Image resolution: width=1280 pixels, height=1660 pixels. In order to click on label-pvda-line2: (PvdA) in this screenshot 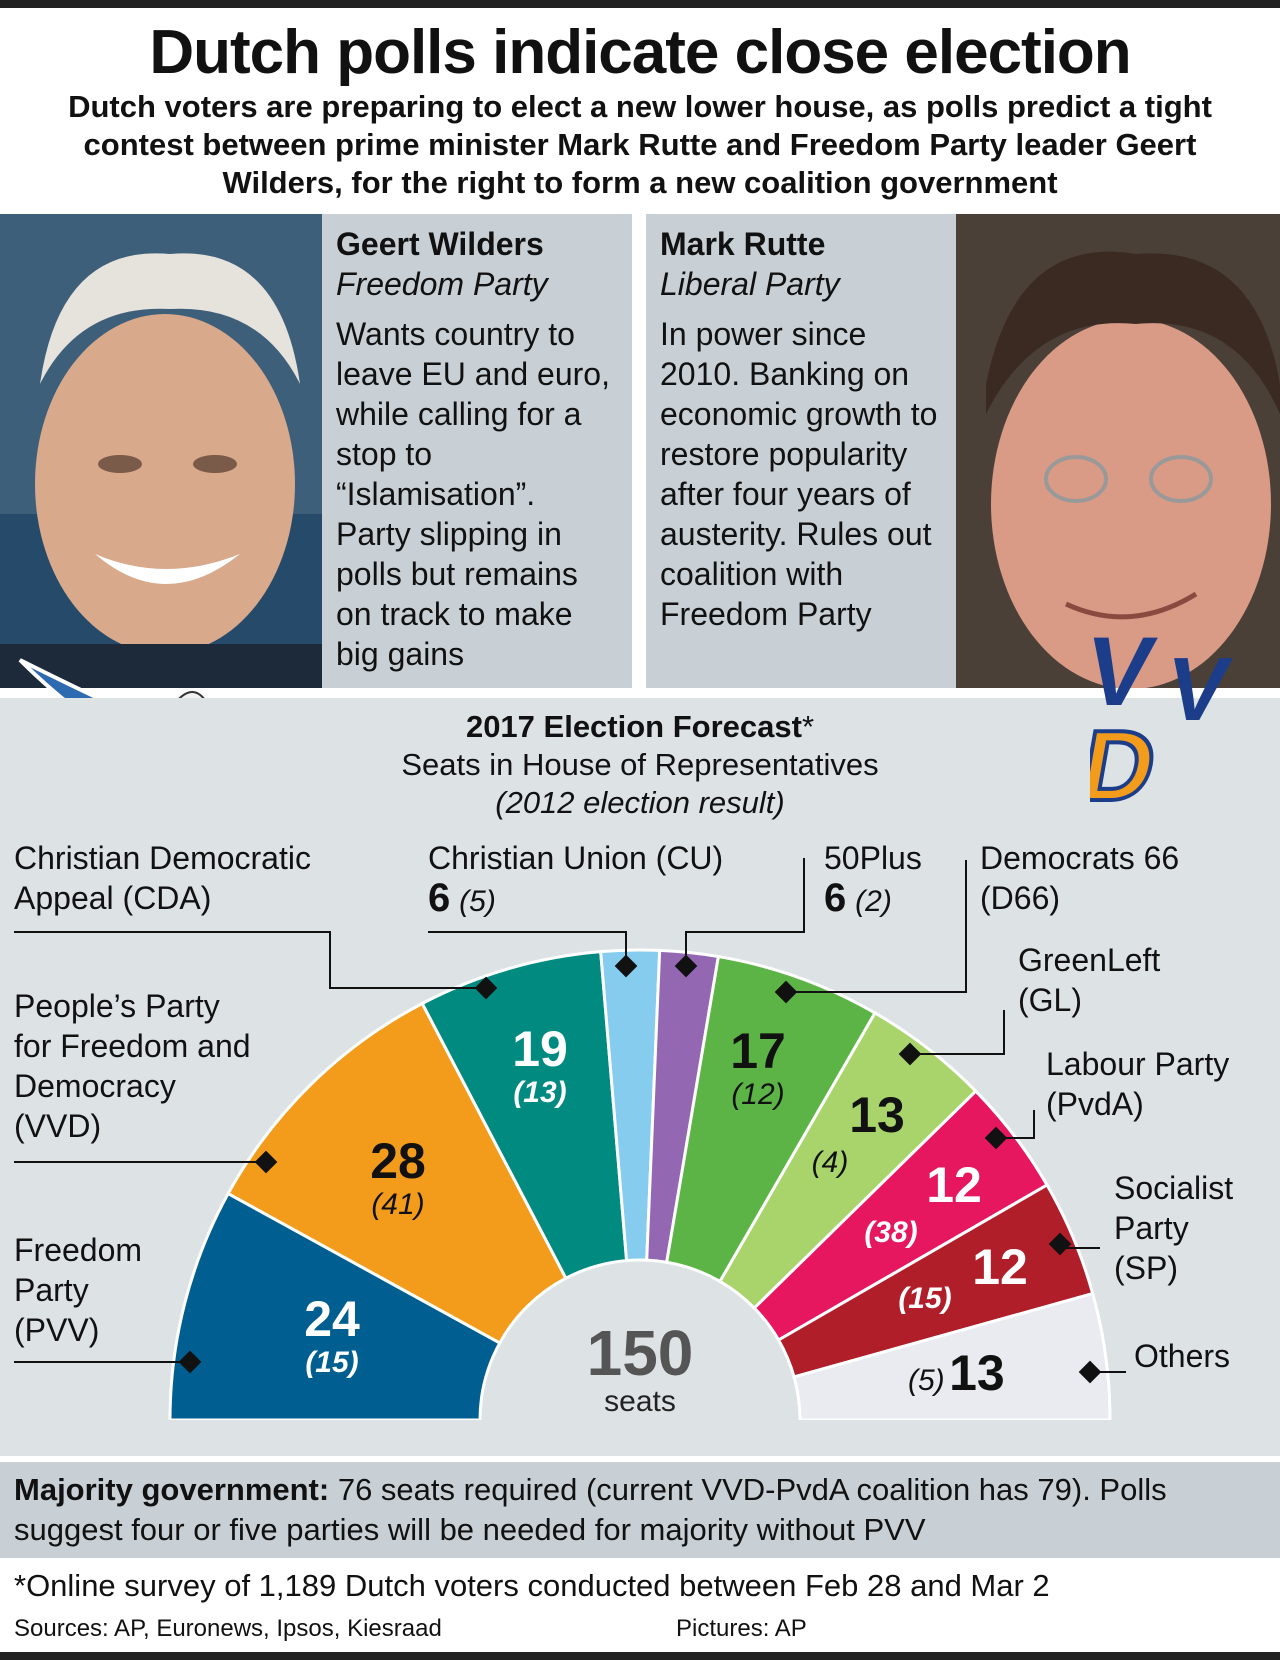, I will do `click(1095, 1104)`.